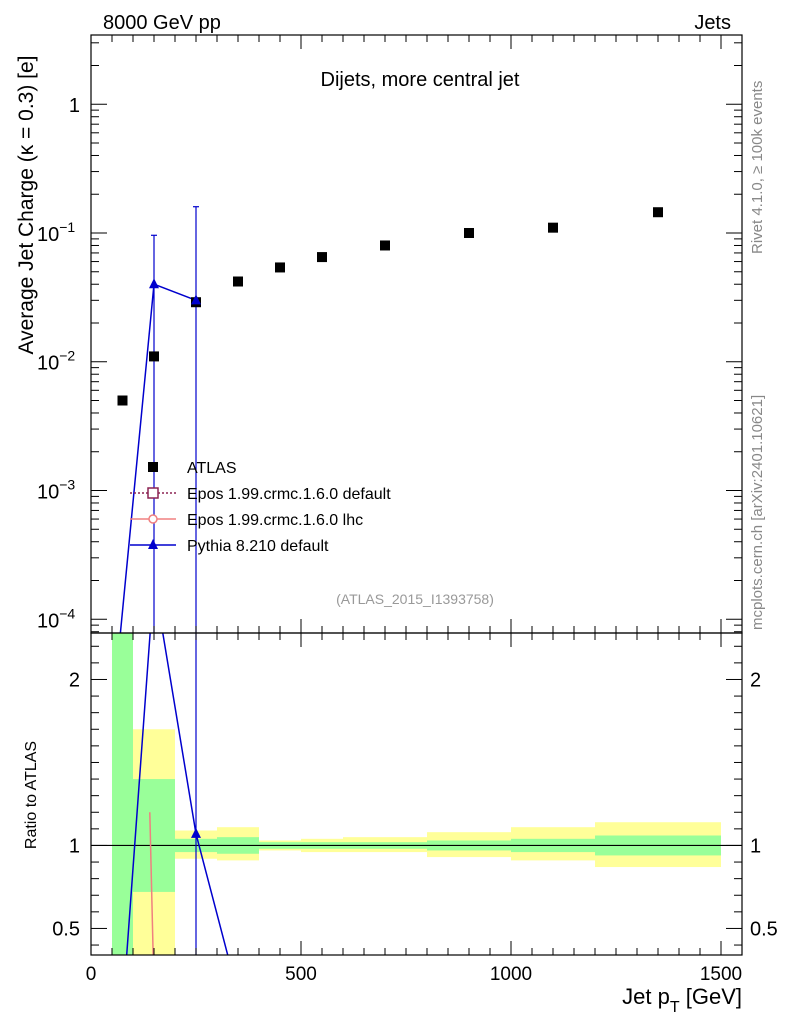 This screenshot has height=1024, width=786. I want to click on chart-title: Dijets, more central jet, so click(420, 80).